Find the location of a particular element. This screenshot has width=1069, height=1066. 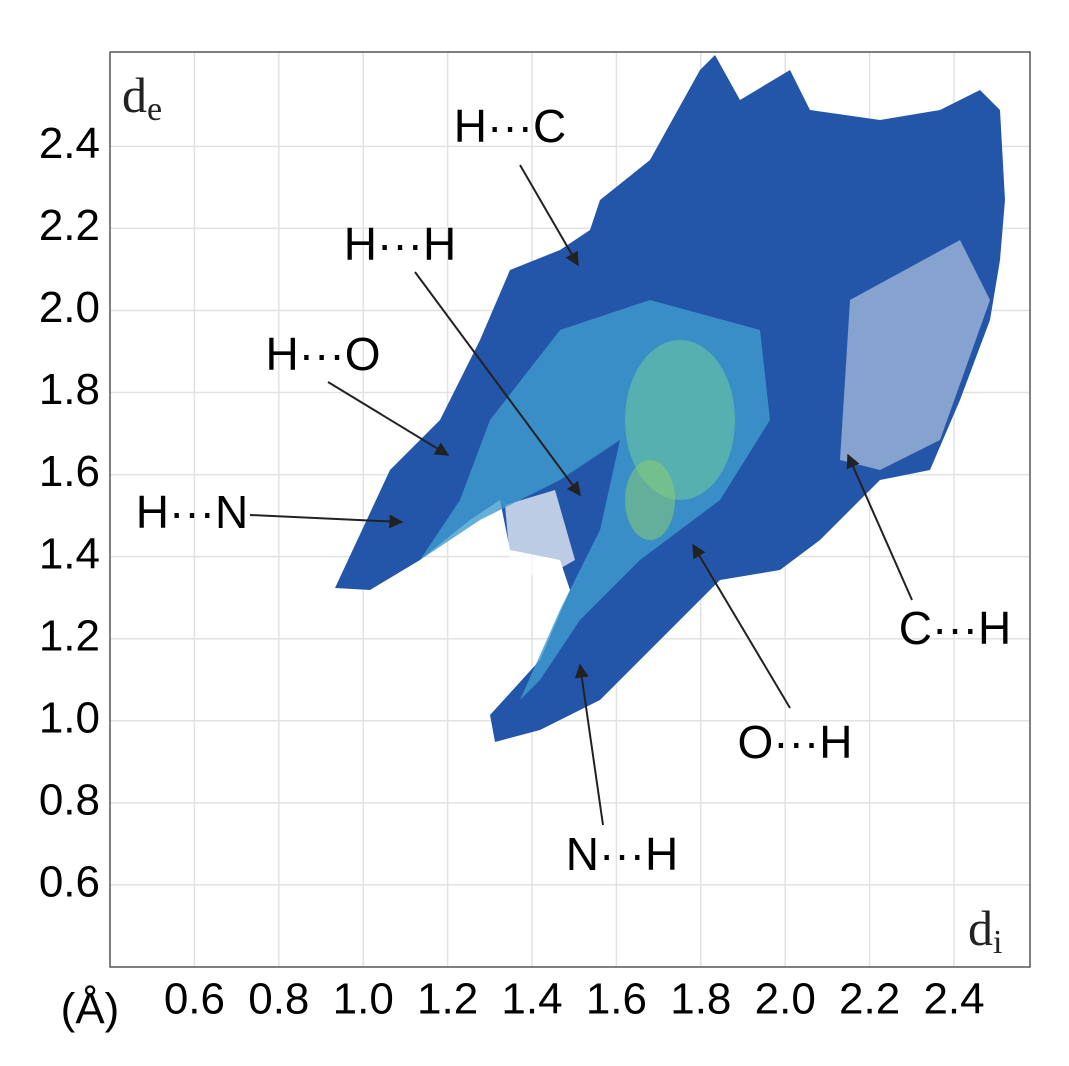

y-tick-label: 2.4 is located at coordinates (69, 143).